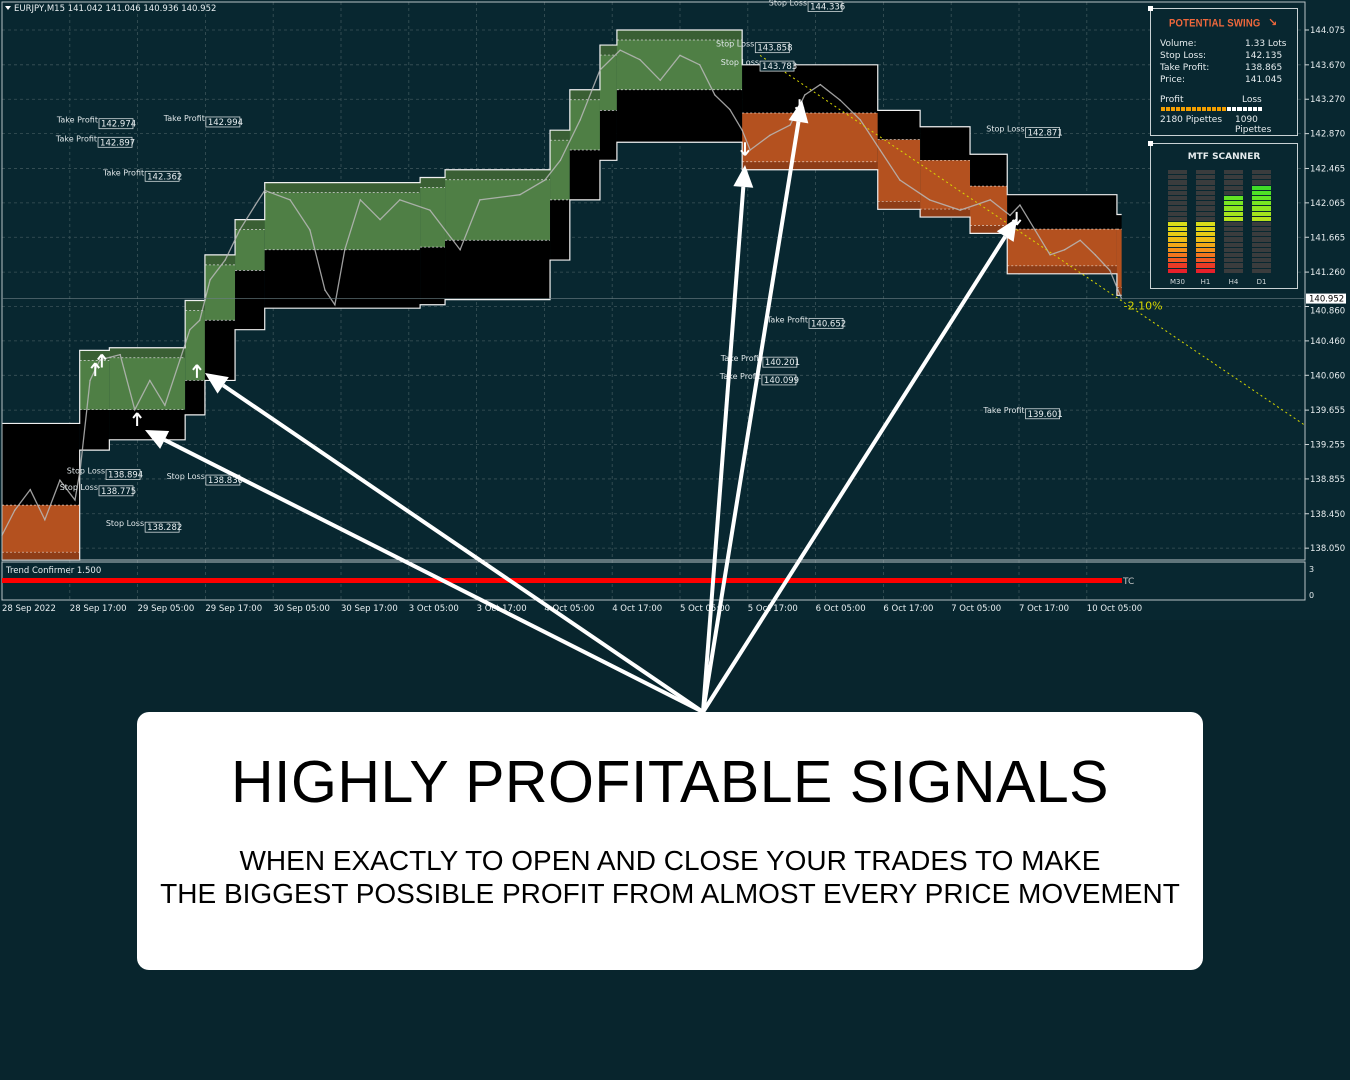 The width and height of the screenshot is (1350, 1080). Describe the element at coordinates (1045, 415) in the screenshot. I see `level-value: 139.601` at that location.